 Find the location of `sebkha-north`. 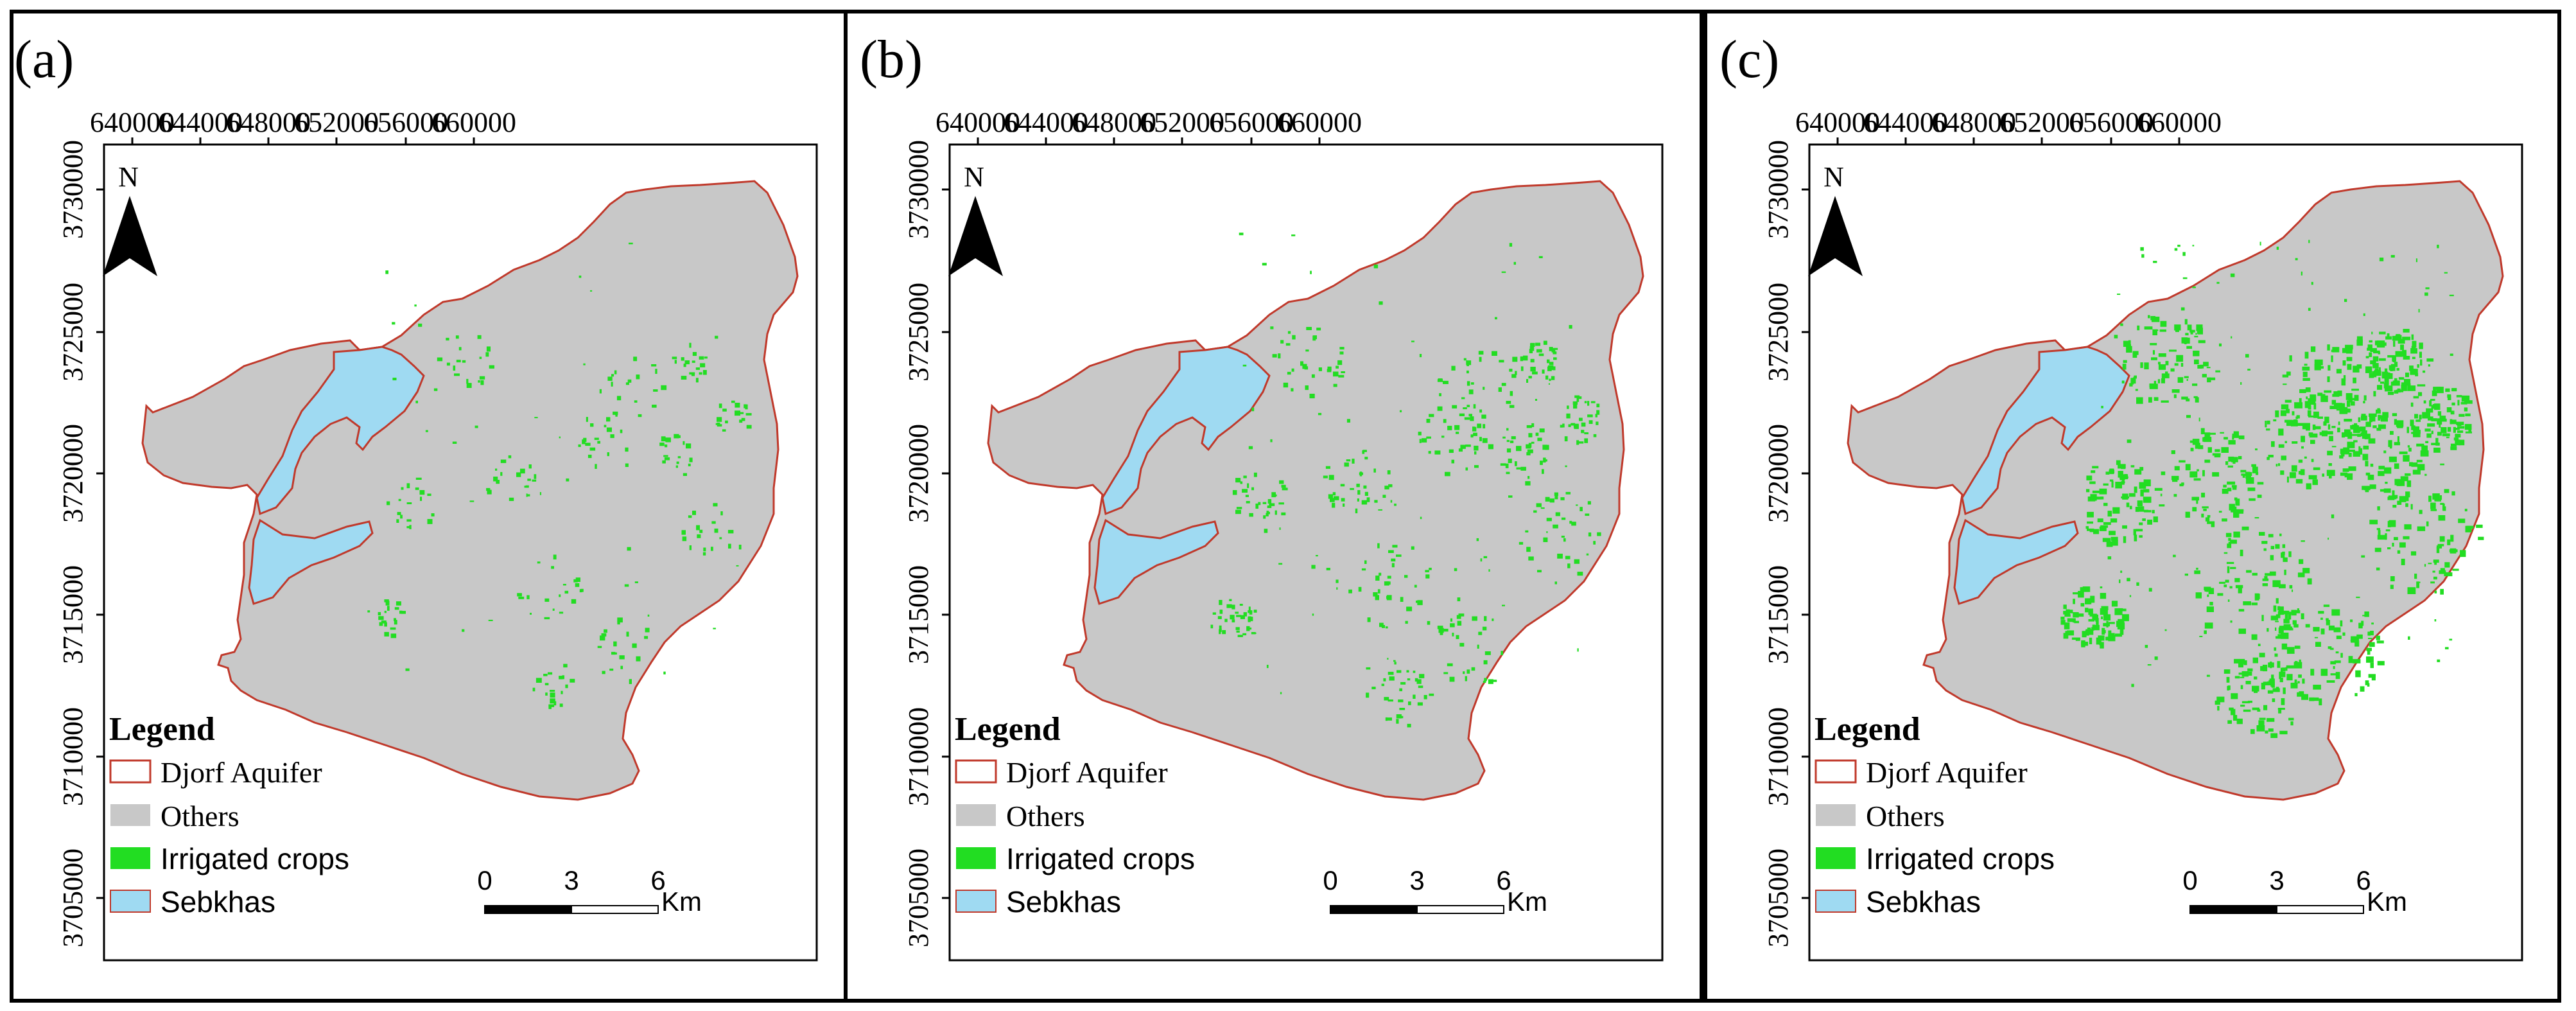

sebkha-north is located at coordinates (1186, 431).